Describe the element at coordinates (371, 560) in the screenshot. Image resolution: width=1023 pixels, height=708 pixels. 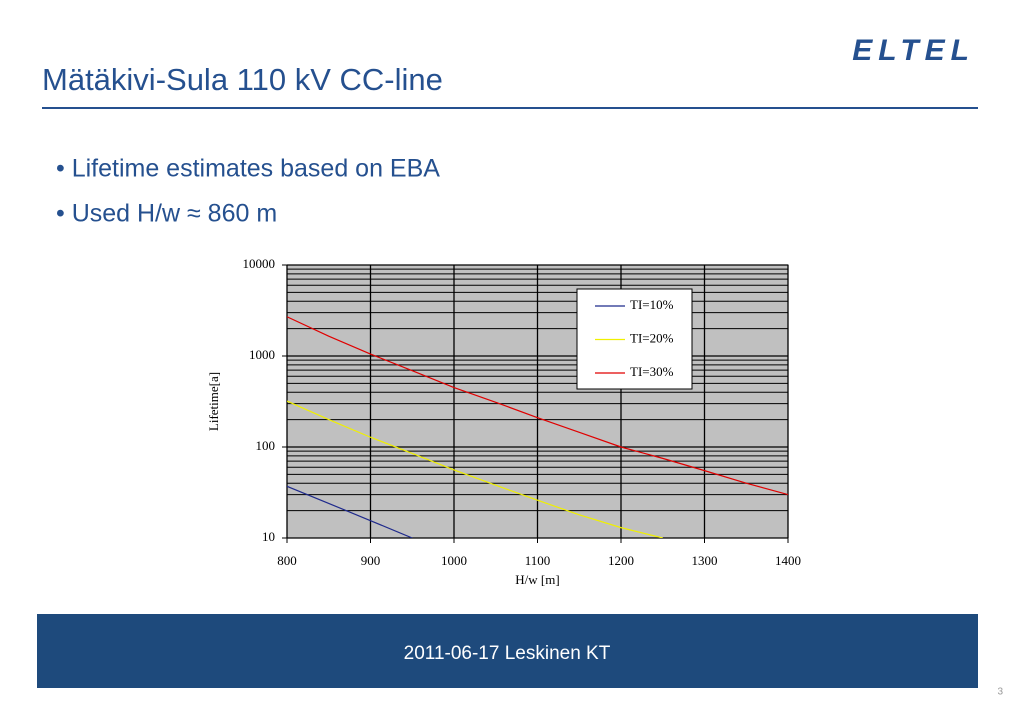
I see `x-tick-label: 900` at that location.